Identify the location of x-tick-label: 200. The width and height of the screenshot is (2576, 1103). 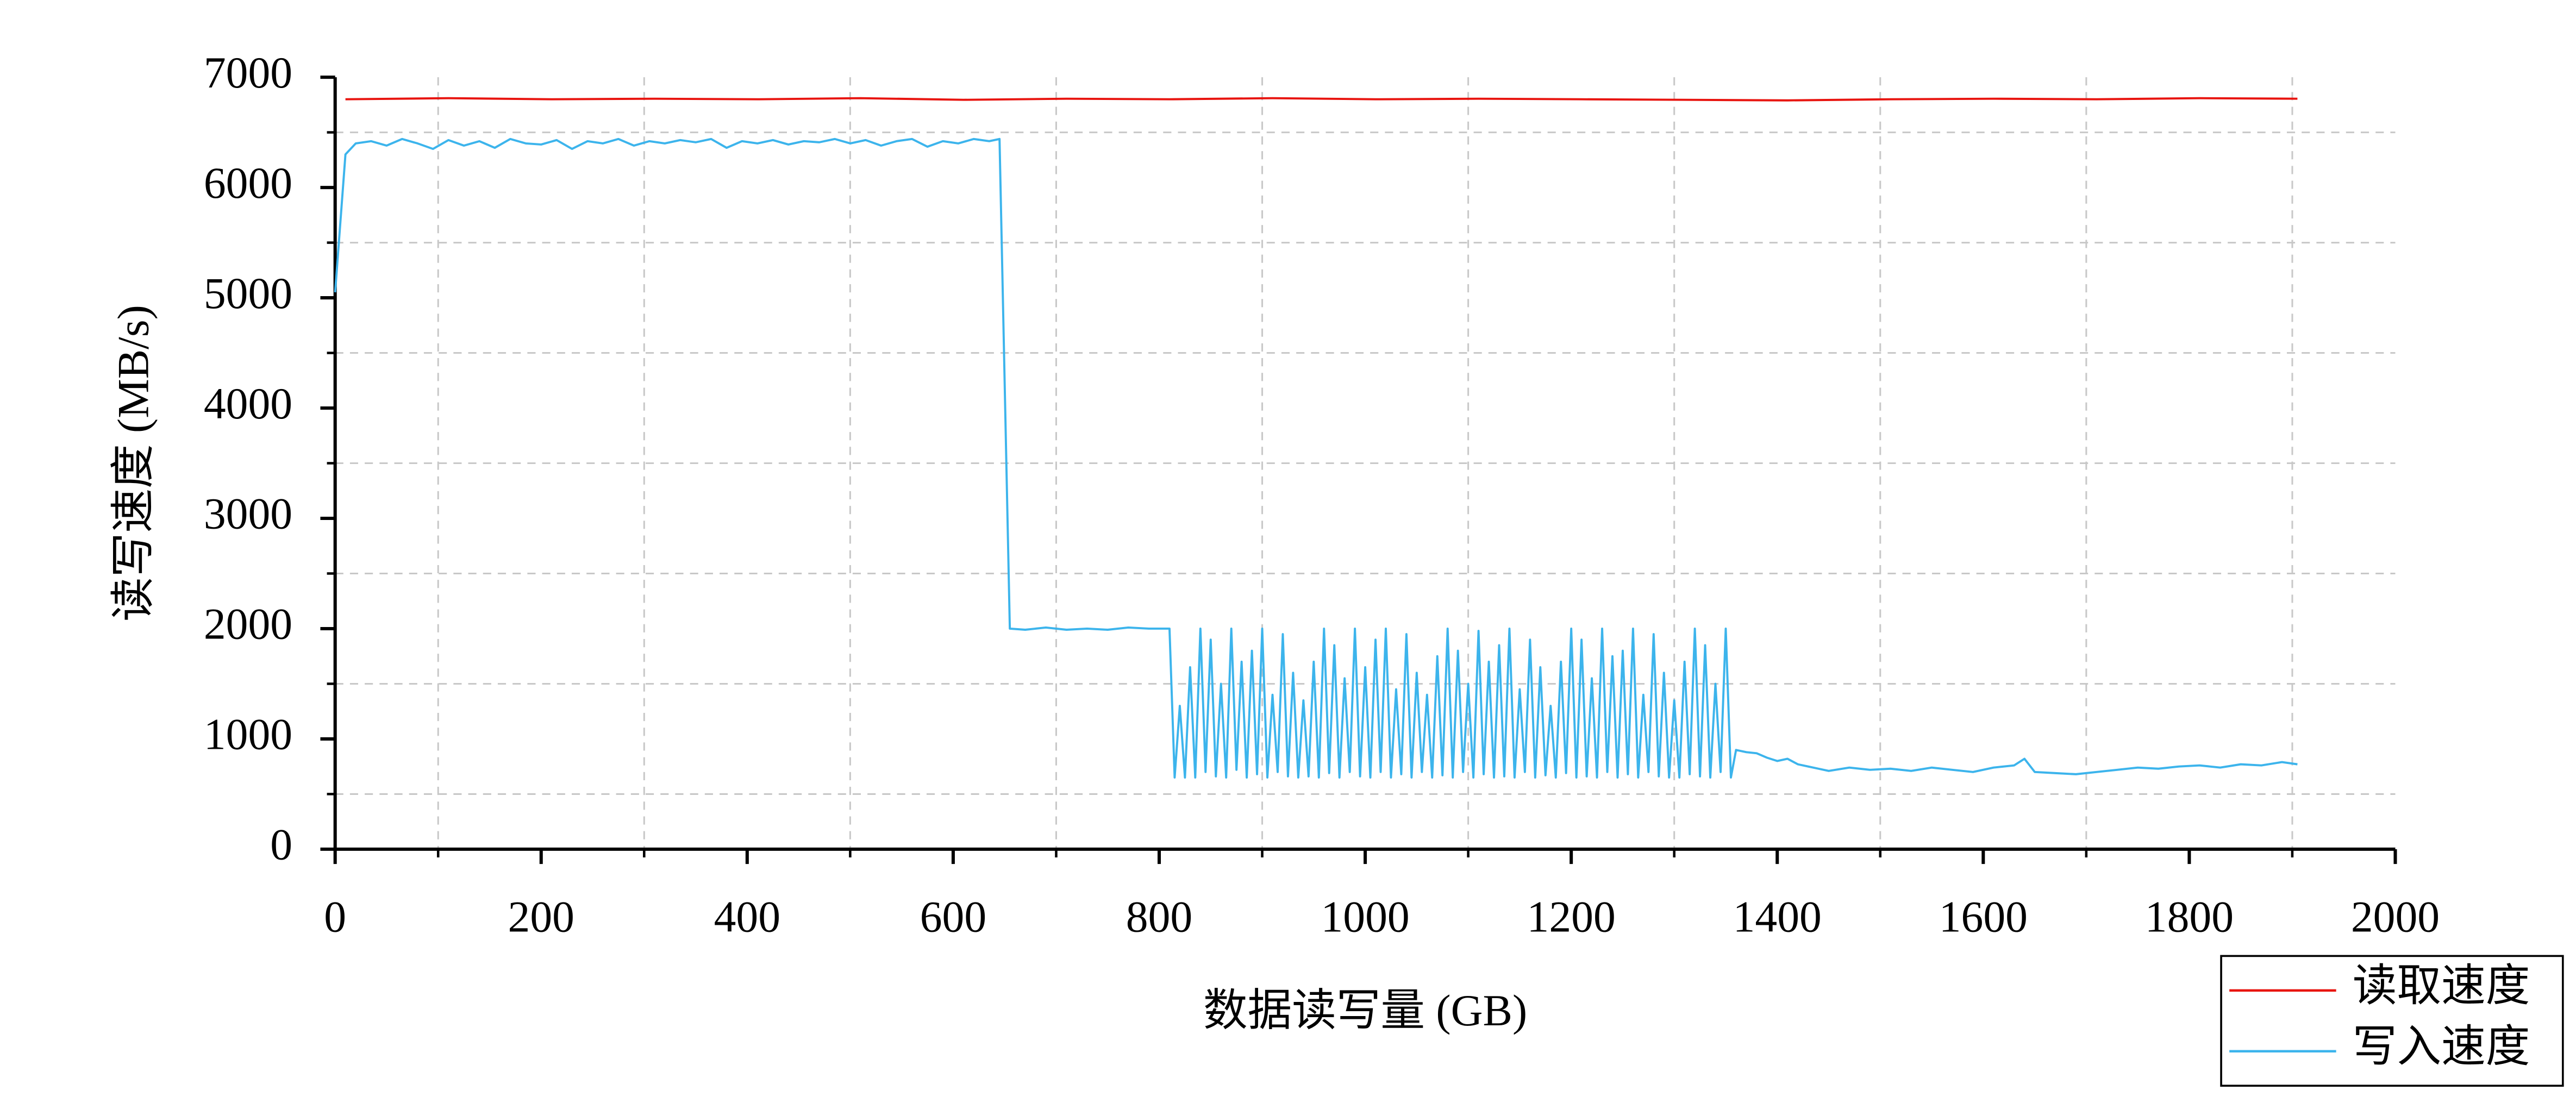
(541, 917).